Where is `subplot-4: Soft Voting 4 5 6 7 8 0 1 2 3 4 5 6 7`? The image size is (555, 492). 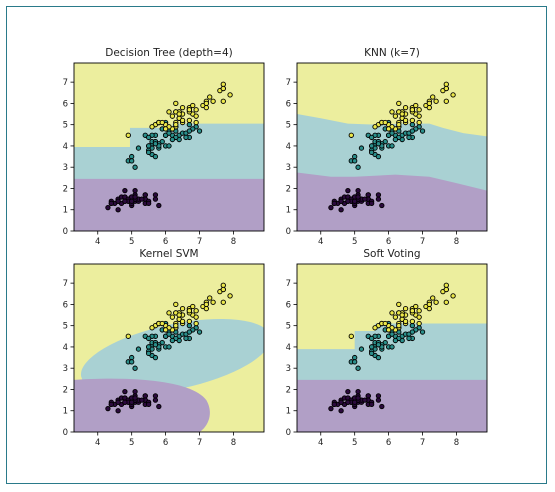
subplot-4: Soft Voting 4 5 6 7 8 0 1 2 3 4 5 6 7 is located at coordinates (387, 348).